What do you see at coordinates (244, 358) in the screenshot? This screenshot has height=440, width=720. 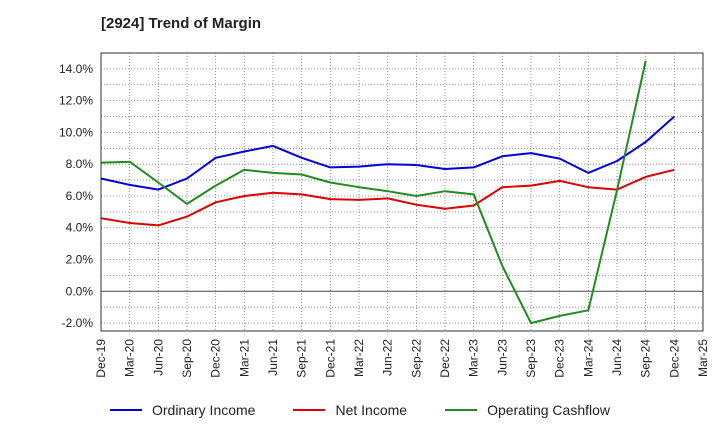 I see `x-tick-label: Mar-21` at bounding box center [244, 358].